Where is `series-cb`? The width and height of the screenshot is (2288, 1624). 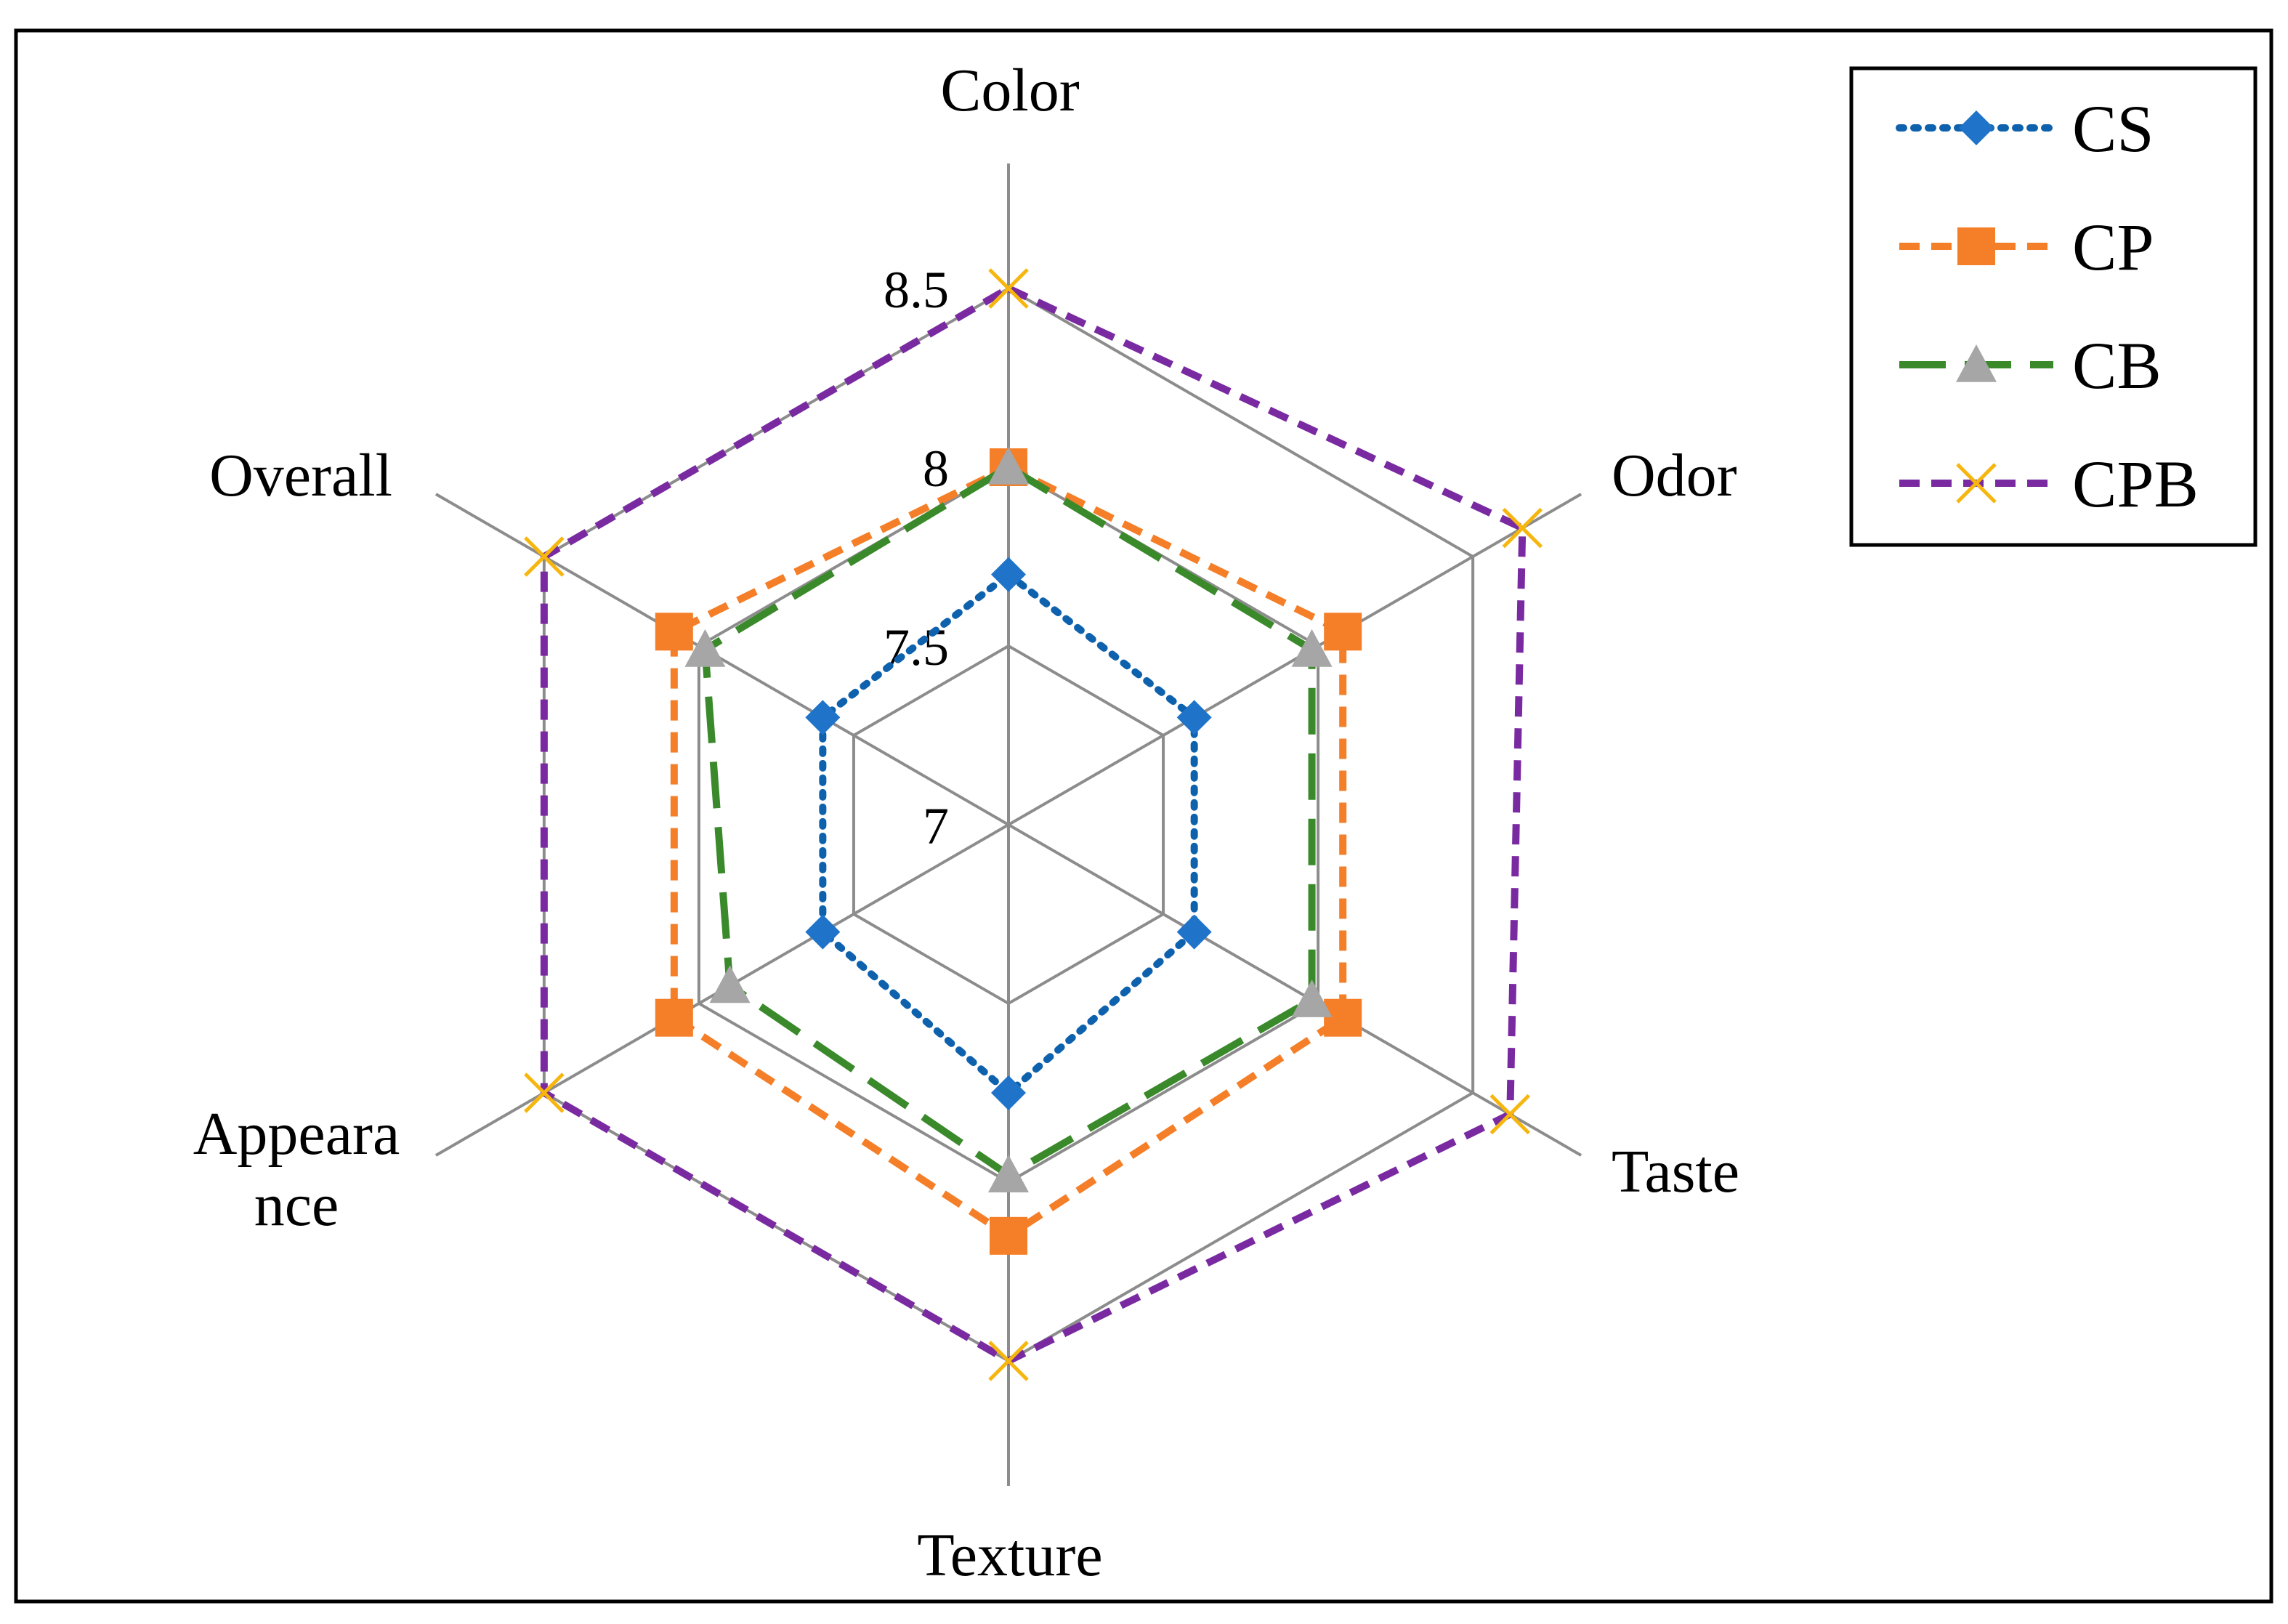 series-cb is located at coordinates (1008, 819).